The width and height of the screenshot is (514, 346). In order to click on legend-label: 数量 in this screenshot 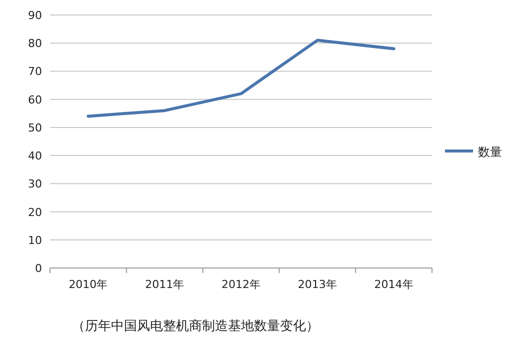, I will do `click(490, 152)`.